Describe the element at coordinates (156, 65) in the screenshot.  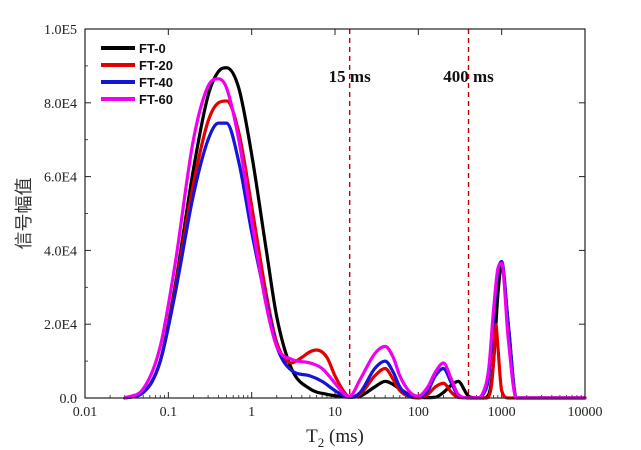
I see `legend-label: FT-20` at that location.